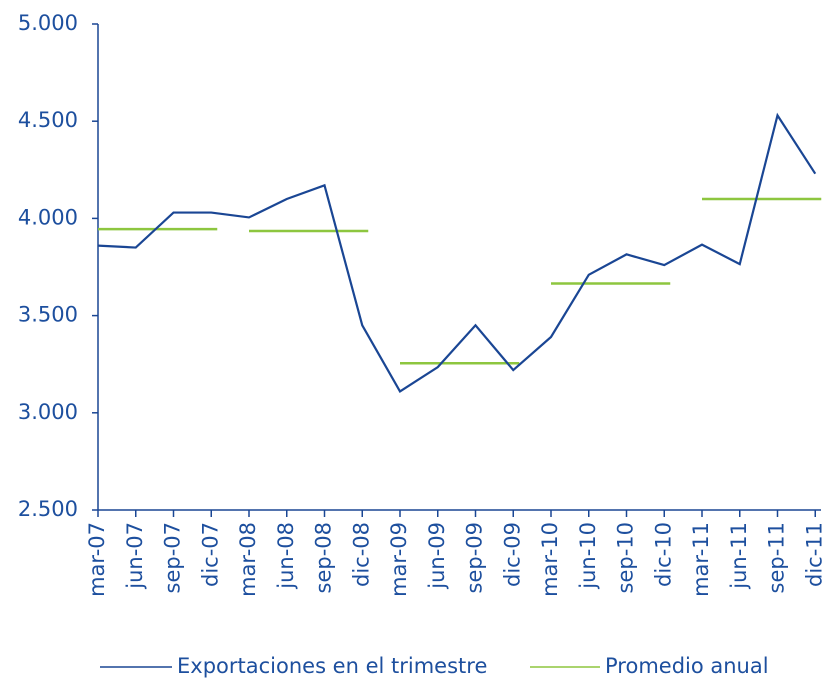  What do you see at coordinates (97, 559) in the screenshot?
I see `x-tick-label: mar-07` at bounding box center [97, 559].